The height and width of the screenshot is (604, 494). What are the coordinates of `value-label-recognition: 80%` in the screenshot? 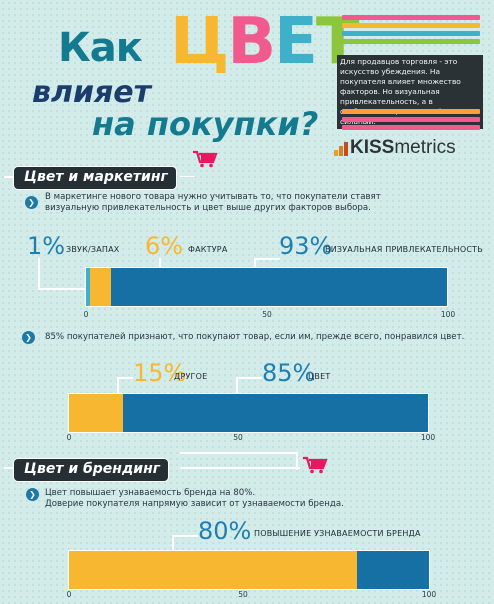 It's located at (225, 531).